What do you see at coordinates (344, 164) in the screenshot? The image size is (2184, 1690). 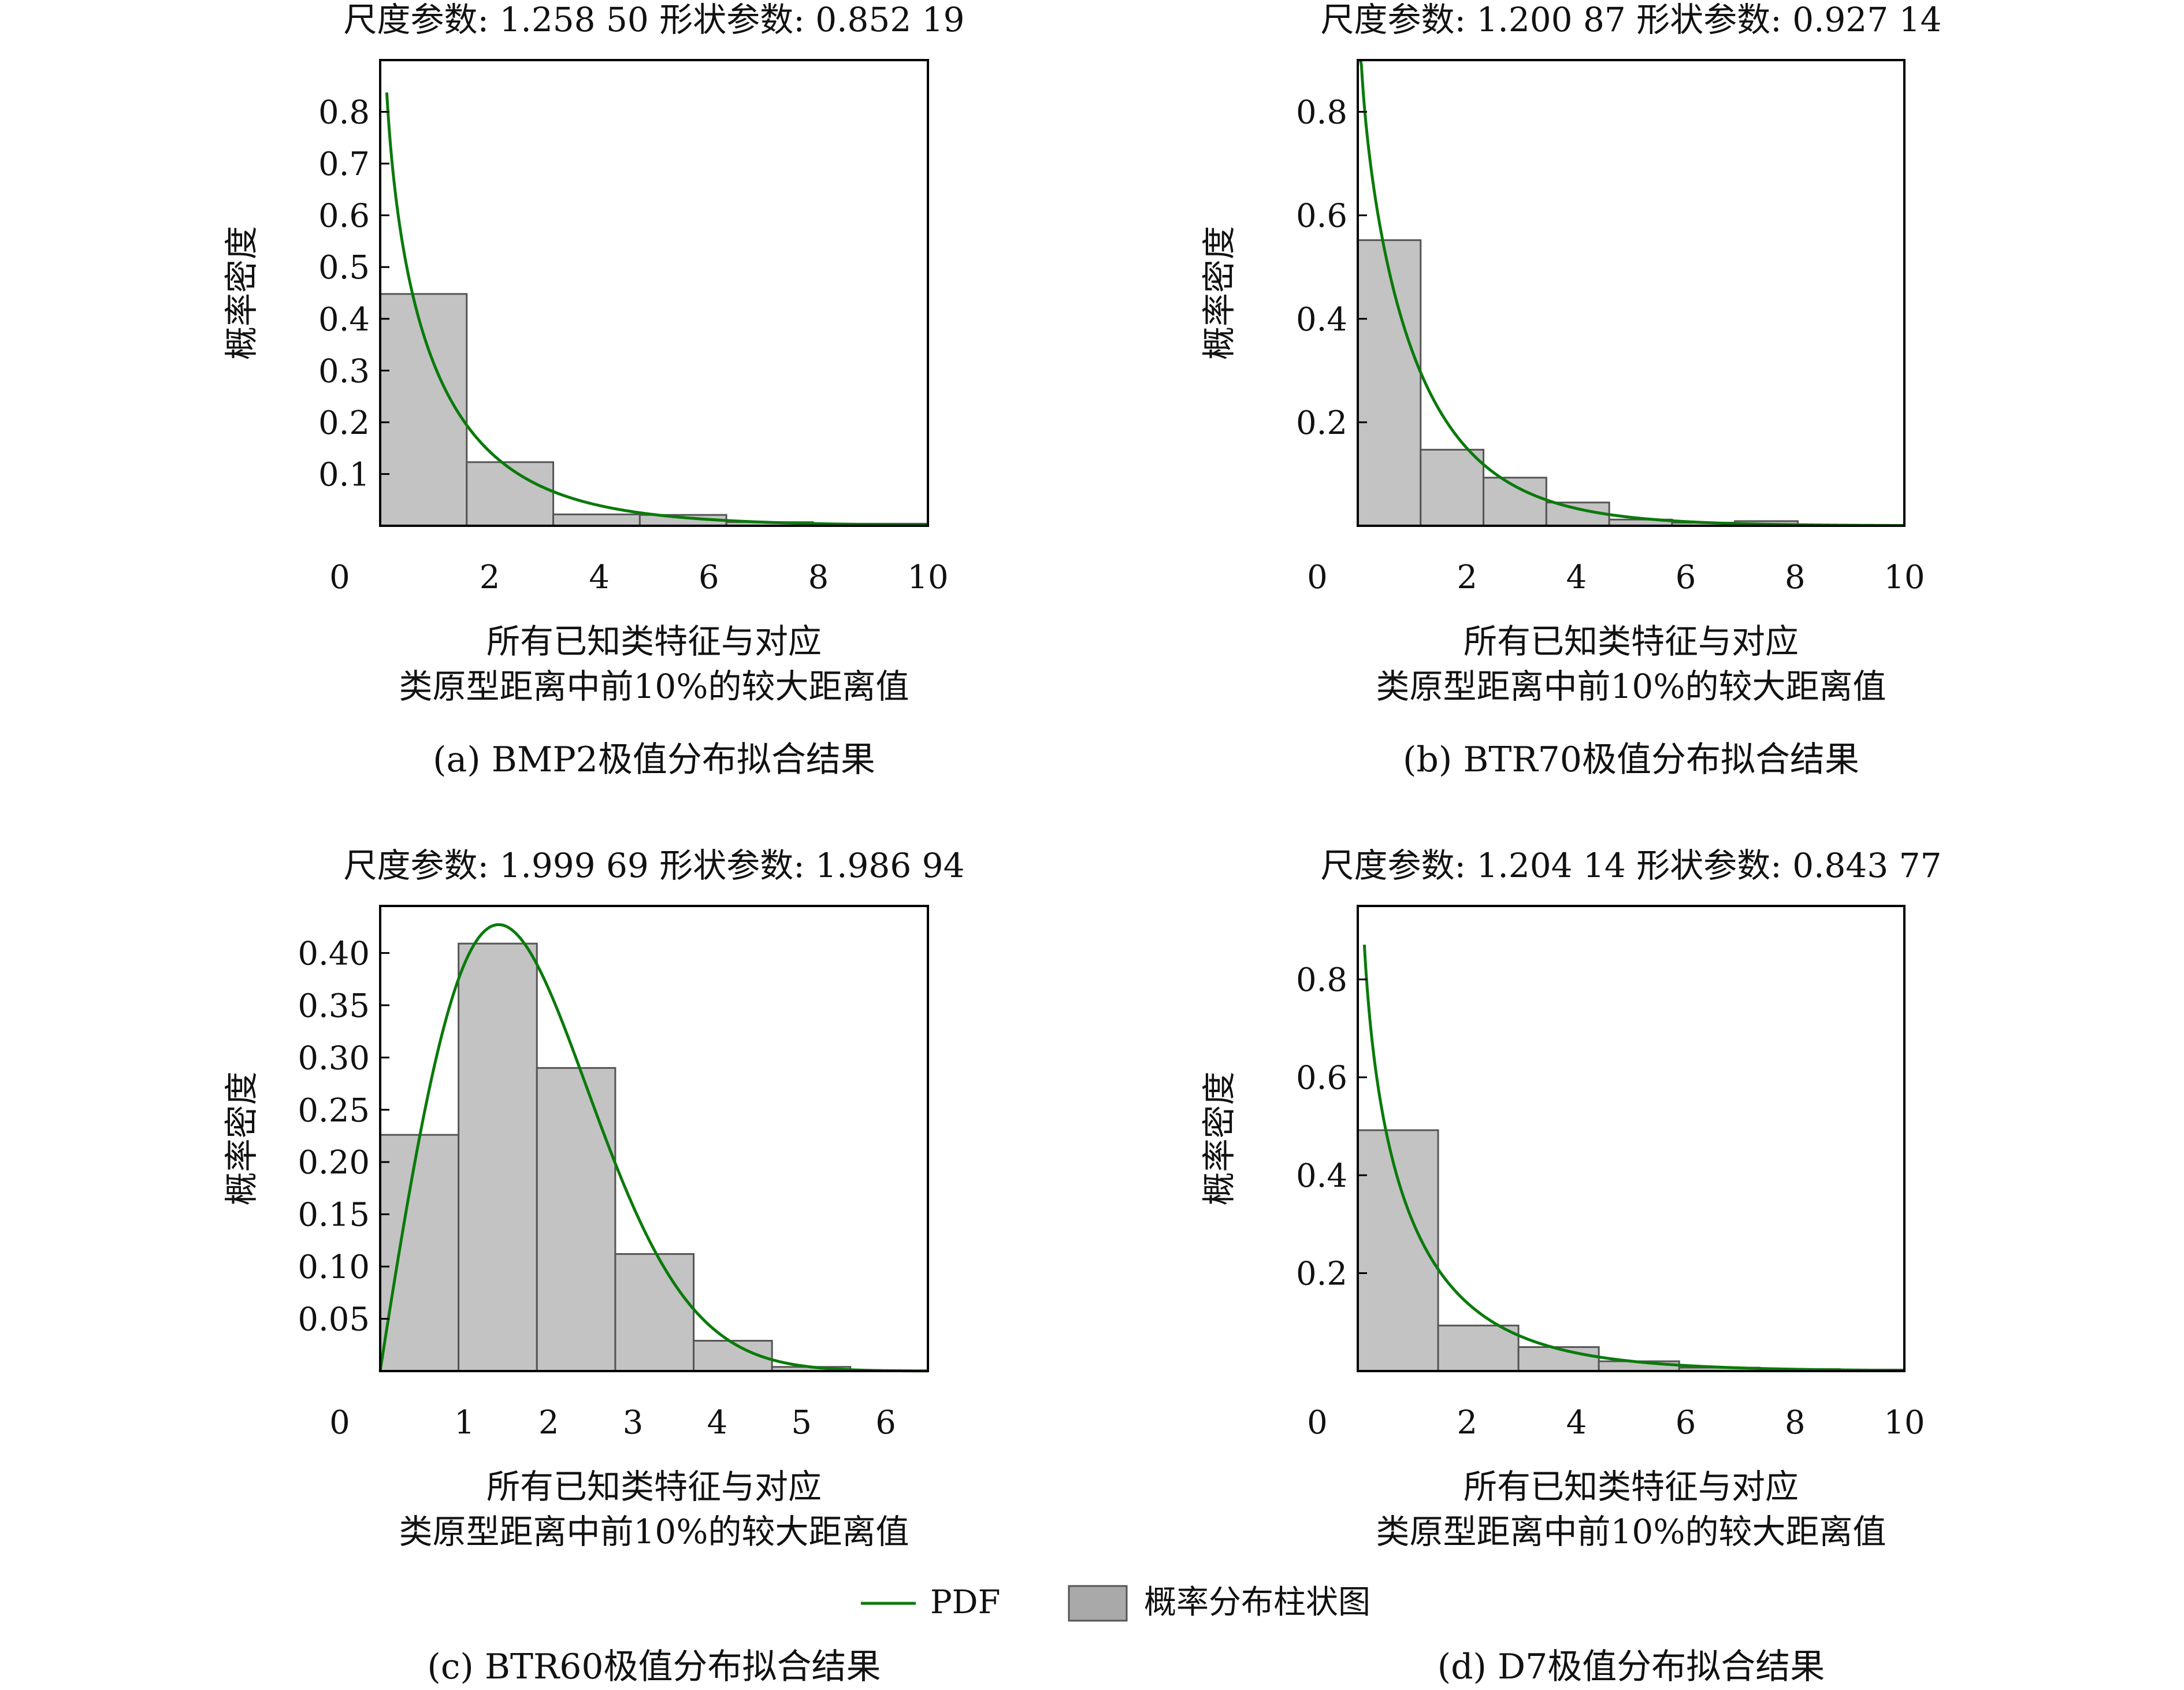 I see `y-tick-label: 0.7` at bounding box center [344, 164].